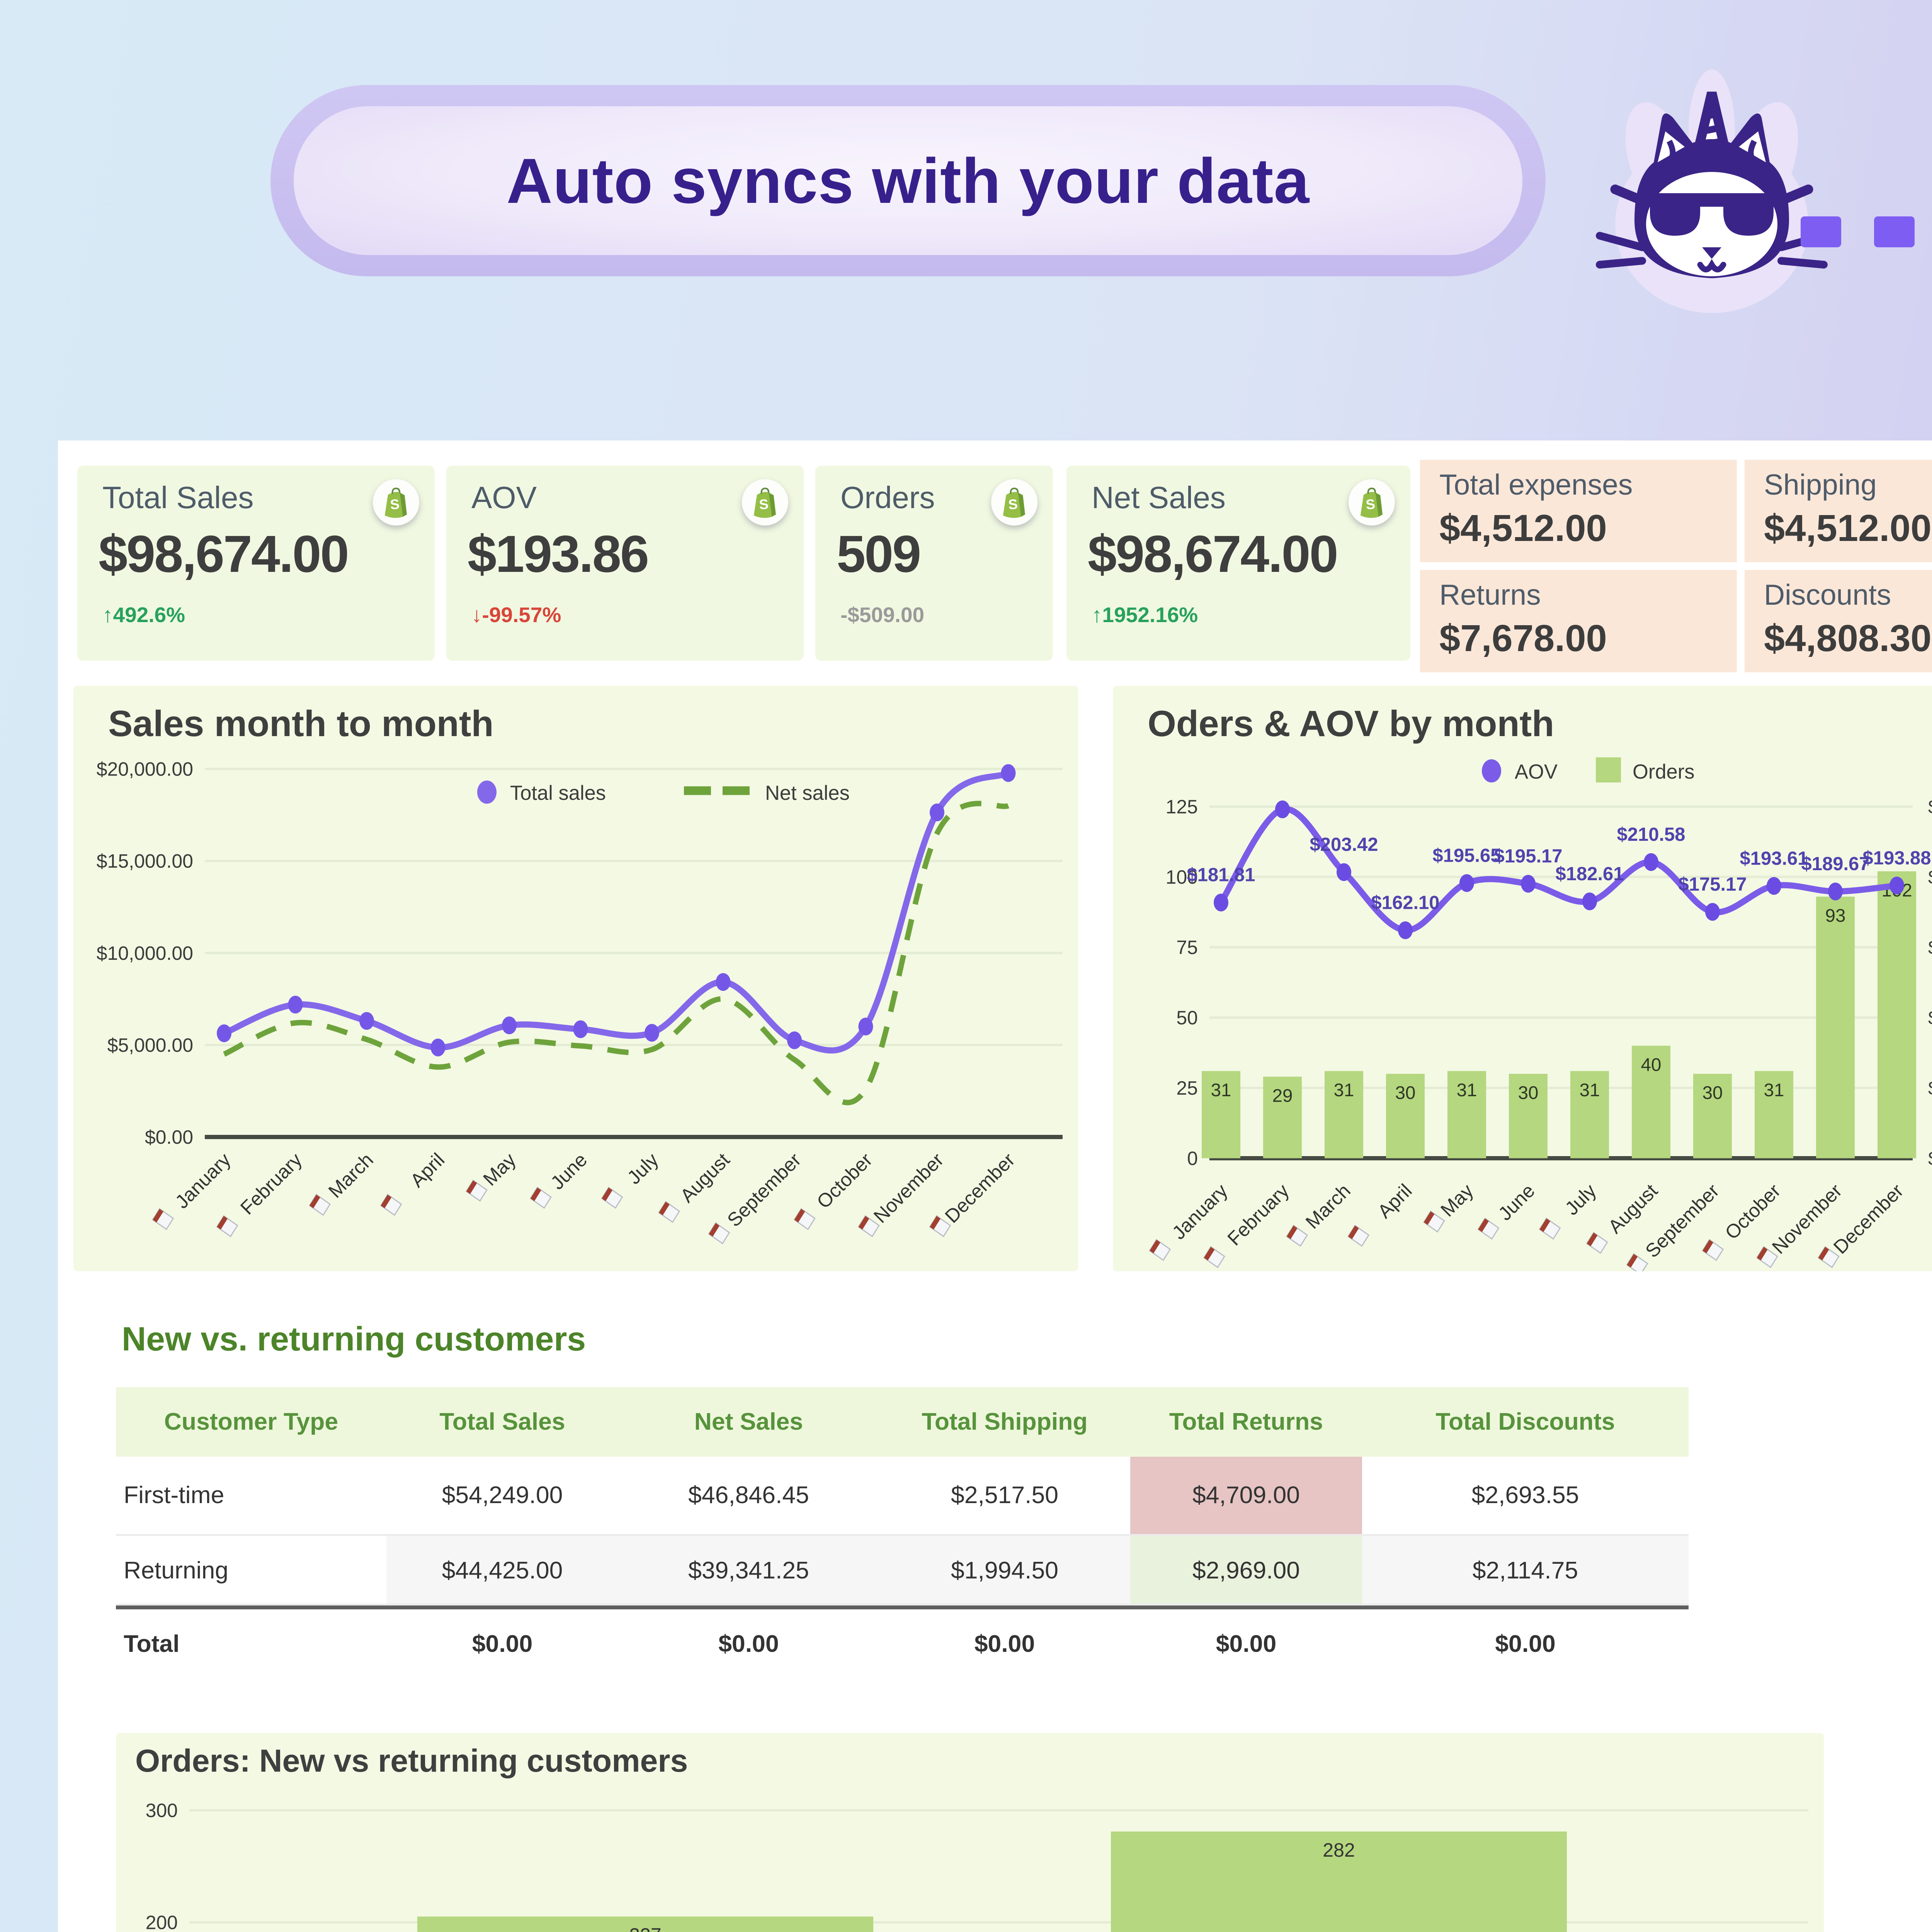 Image resolution: width=1932 pixels, height=1932 pixels. I want to click on table-cell: $1,994.50, so click(1005, 1570).